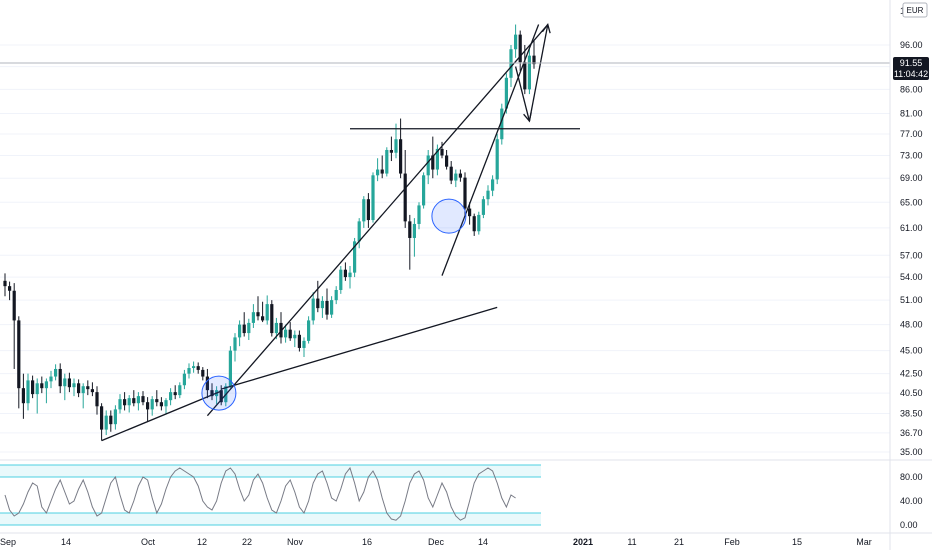 Image resolution: width=932 pixels, height=550 pixels. Describe the element at coordinates (522, 94) in the screenshot. I see `projection-arrow-shaft` at that location.